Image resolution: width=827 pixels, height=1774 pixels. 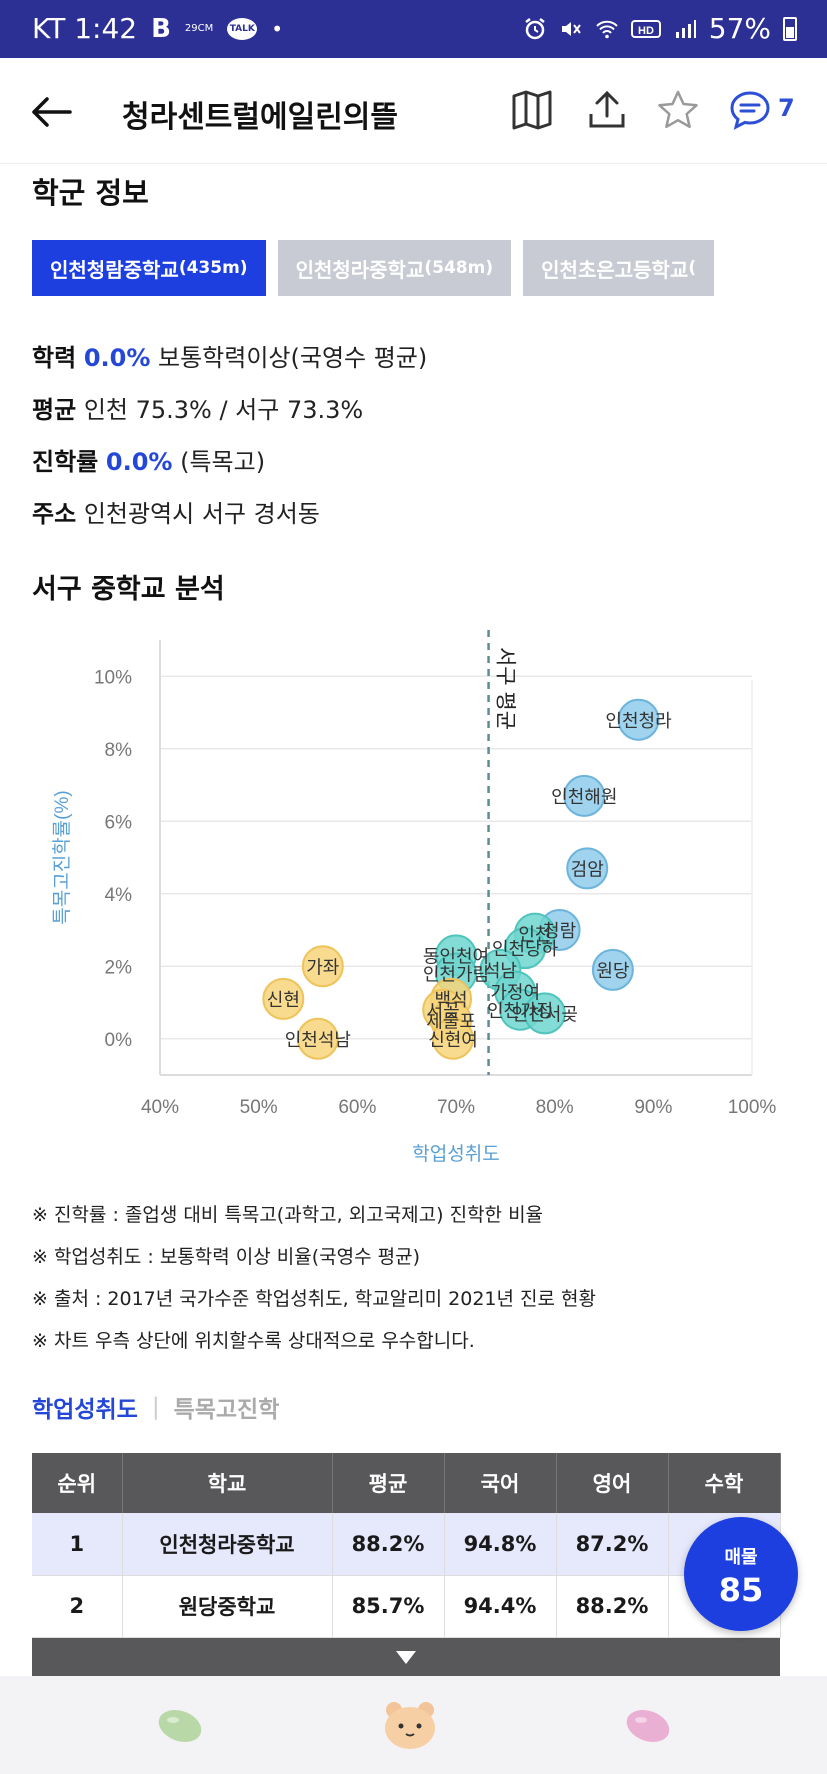 What do you see at coordinates (259, 1107) in the screenshot?
I see `x-tick-label: 50%` at bounding box center [259, 1107].